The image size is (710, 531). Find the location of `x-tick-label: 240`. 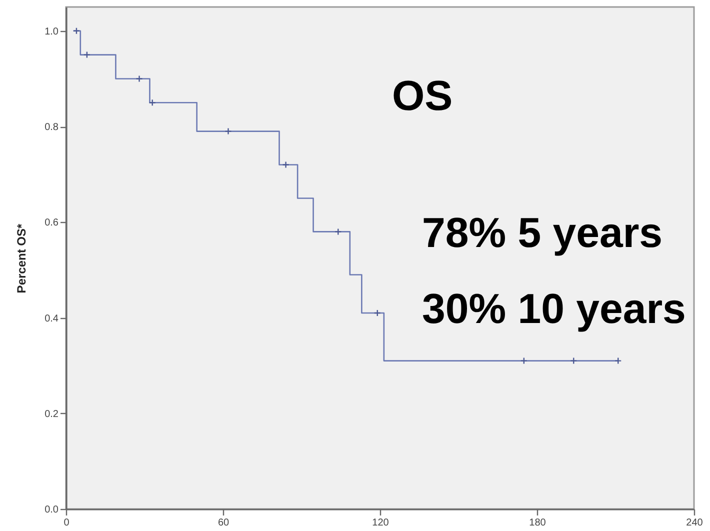

x-tick-label: 240 is located at coordinates (695, 523).